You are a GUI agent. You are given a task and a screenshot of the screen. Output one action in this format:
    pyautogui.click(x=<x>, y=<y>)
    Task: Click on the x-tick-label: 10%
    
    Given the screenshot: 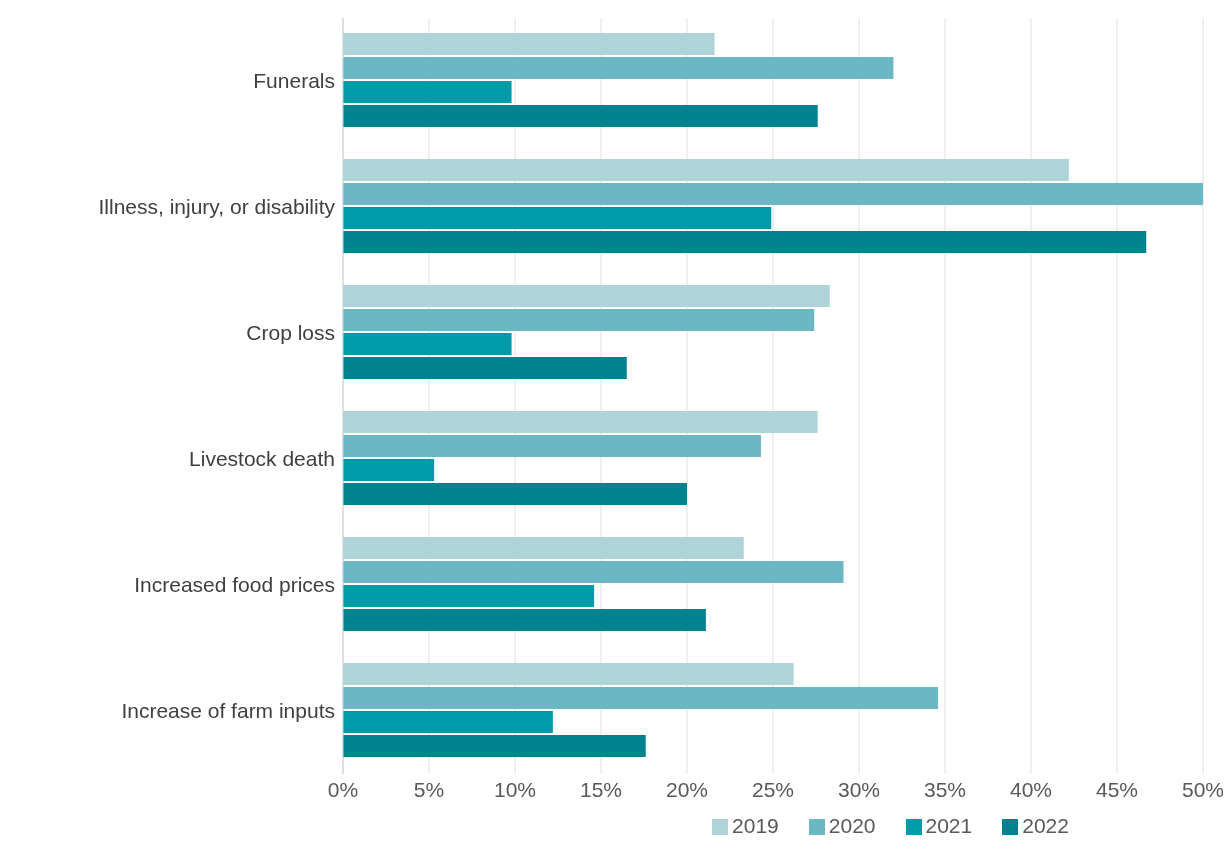 What is the action you would take?
    pyautogui.click(x=515, y=789)
    